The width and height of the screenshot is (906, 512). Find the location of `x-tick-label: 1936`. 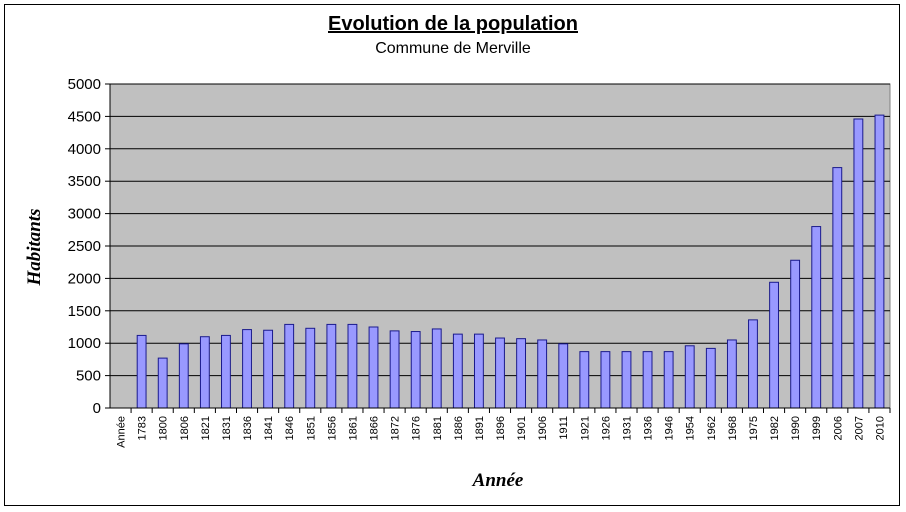

x-tick-label: 1936 is located at coordinates (649, 428).